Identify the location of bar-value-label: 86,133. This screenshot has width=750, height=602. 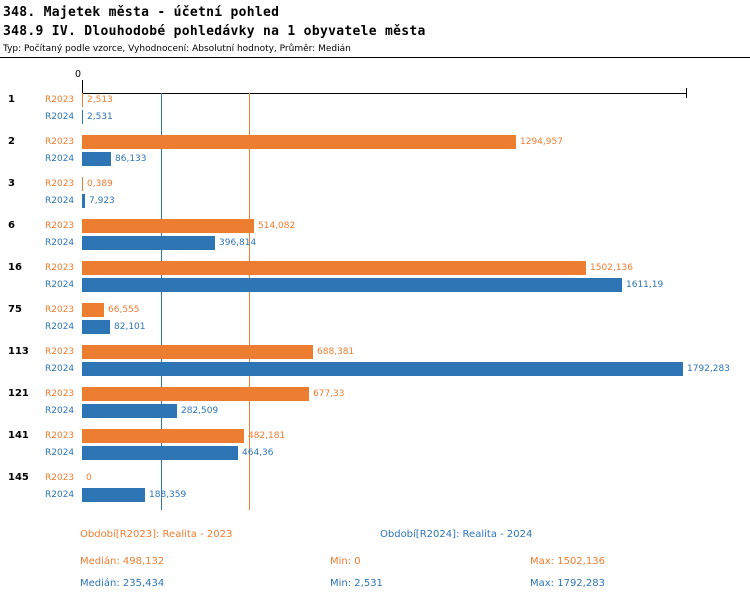
(131, 159).